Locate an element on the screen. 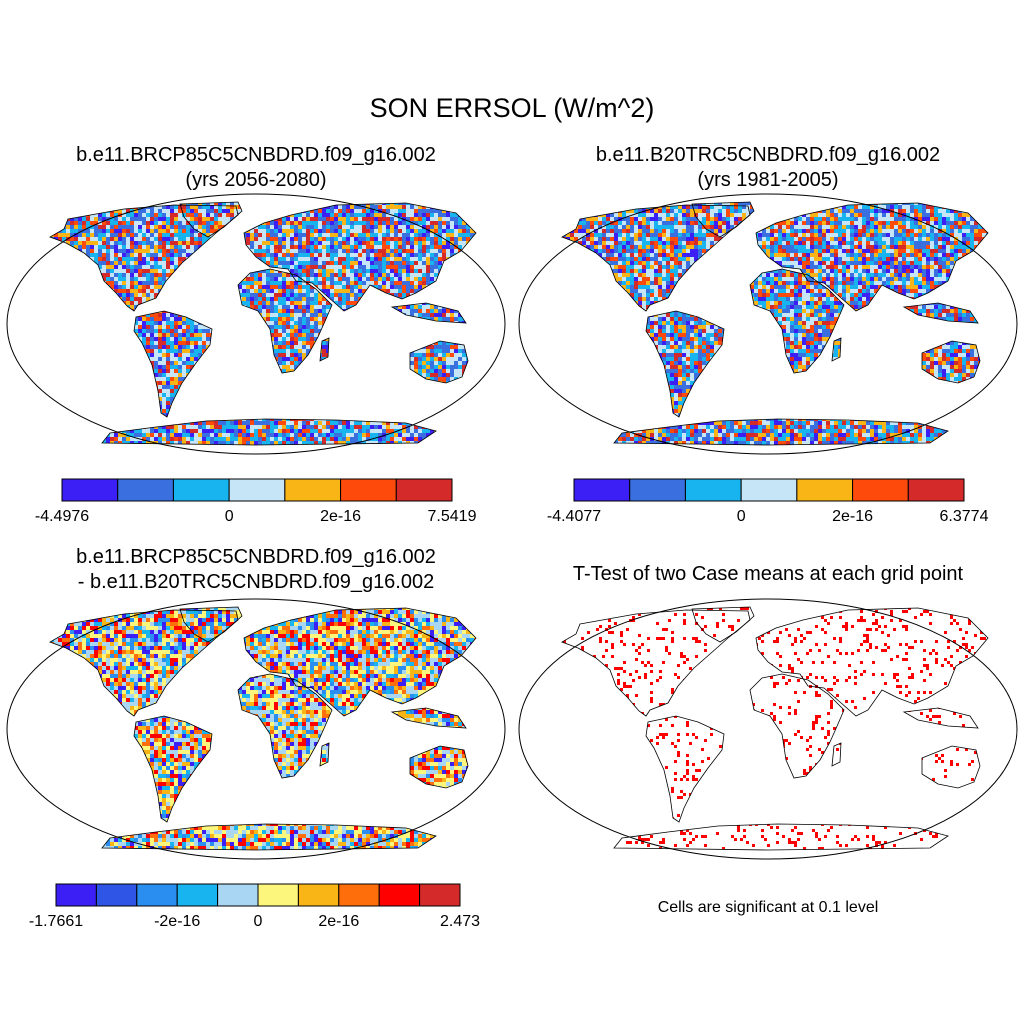 This screenshot has width=1024, height=1024. main-title: SON ERRSOL (W/m^2) is located at coordinates (512, 108).